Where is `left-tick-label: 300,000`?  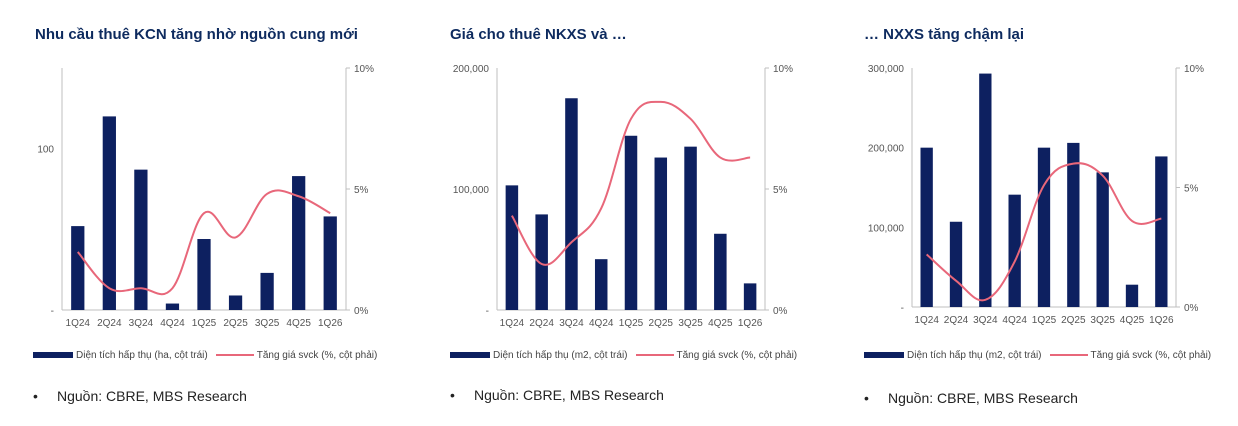 left-tick-label: 300,000 is located at coordinates (886, 69).